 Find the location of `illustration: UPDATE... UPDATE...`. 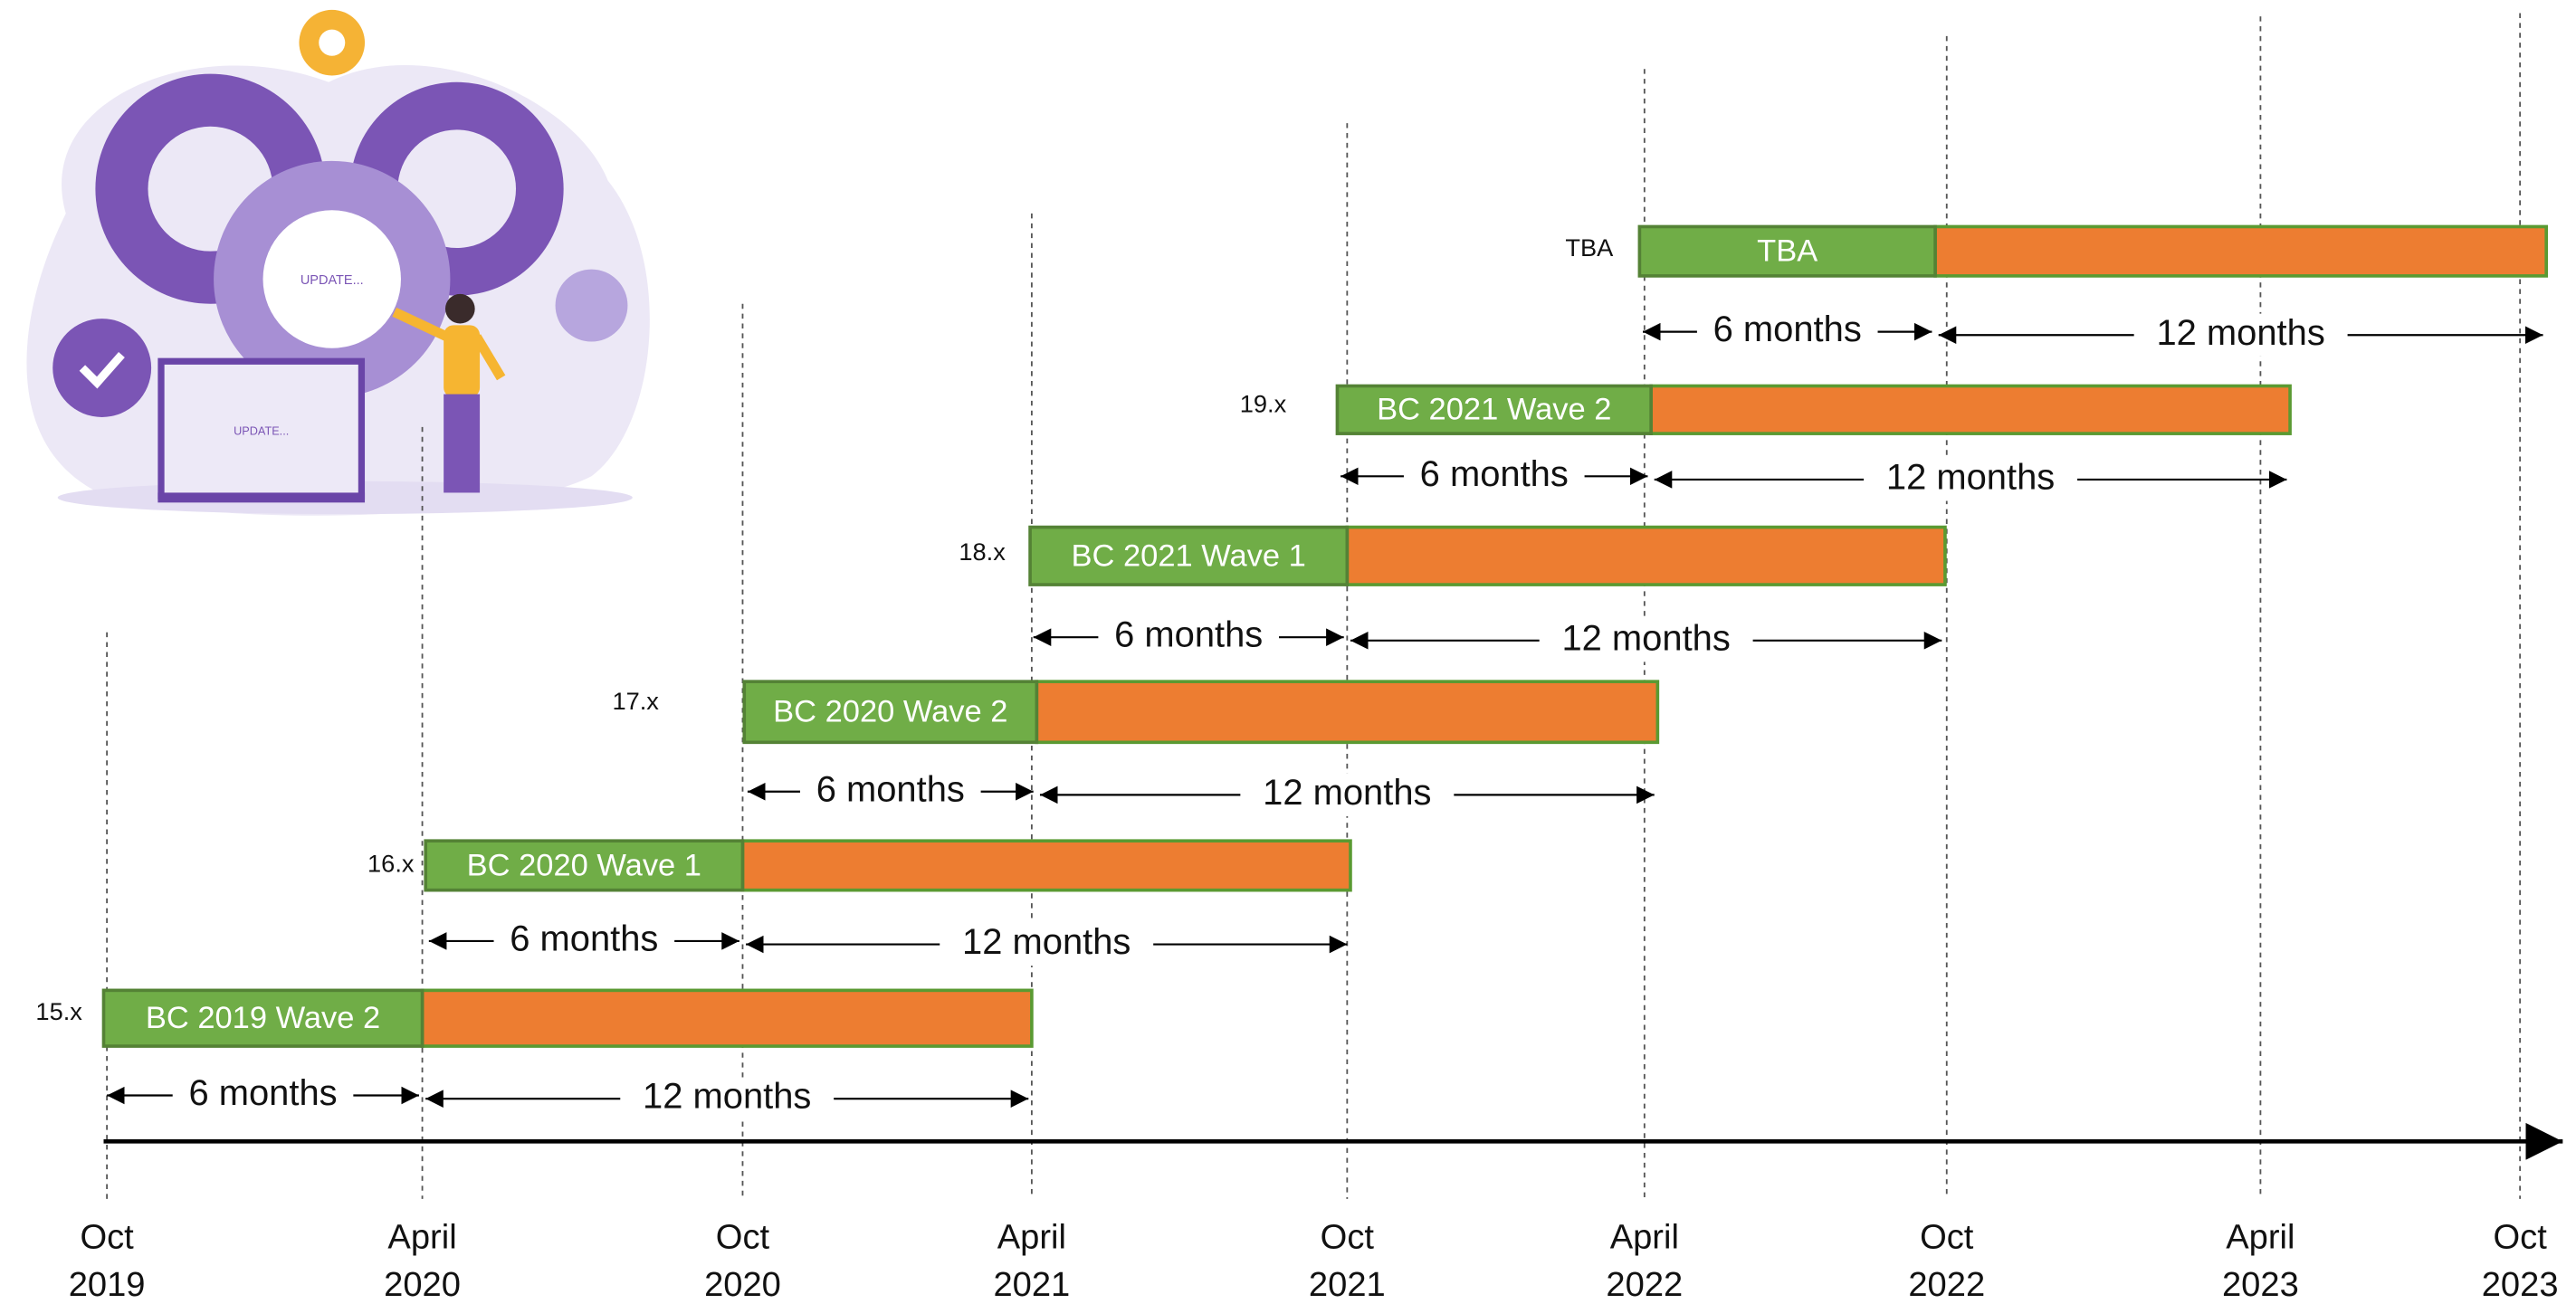

illustration: UPDATE... UPDATE... is located at coordinates (338, 262).